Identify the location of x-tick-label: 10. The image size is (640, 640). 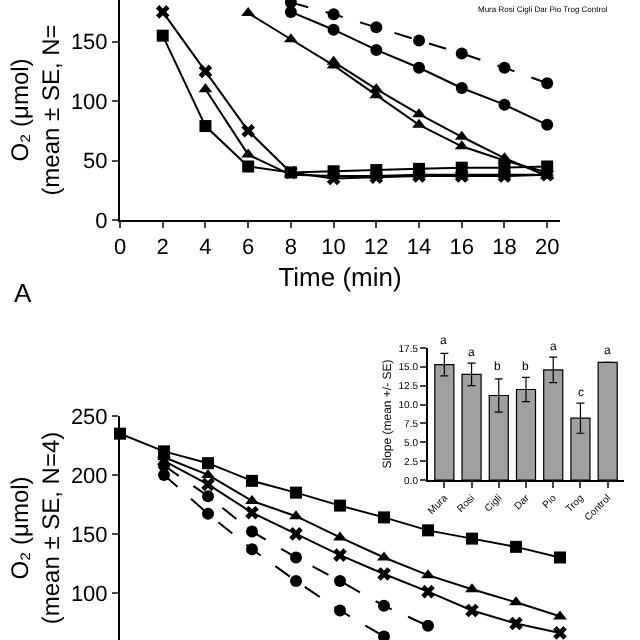
(333, 248).